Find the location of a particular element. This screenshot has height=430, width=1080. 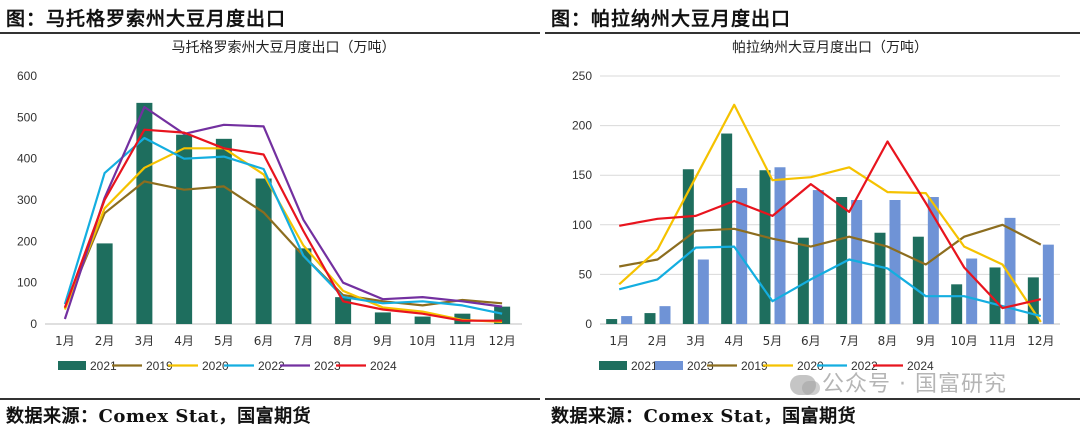

chart-title: 马托格罗索州大豆月度出口（万吨） is located at coordinates (284, 47).